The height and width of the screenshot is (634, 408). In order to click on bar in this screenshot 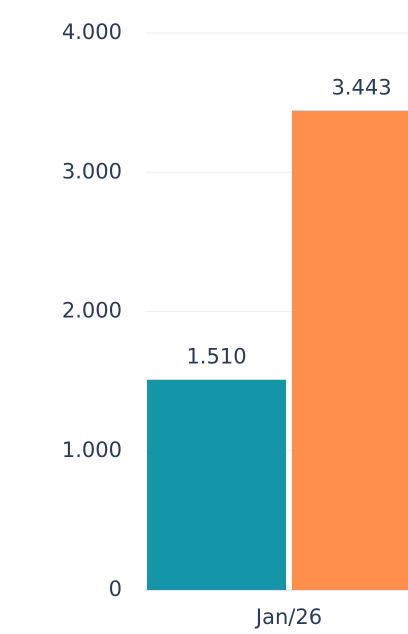, I will do `click(216, 484)`.